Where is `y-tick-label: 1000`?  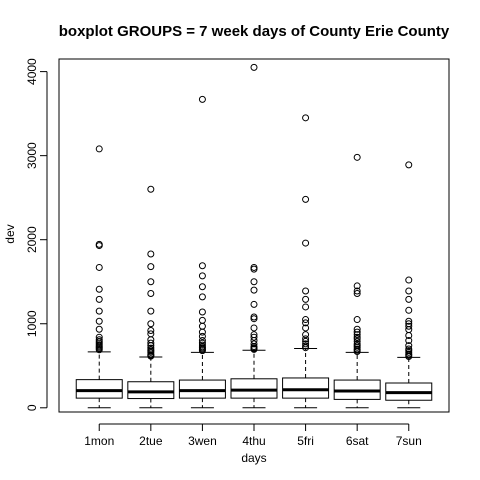 y-tick-label: 1000 is located at coordinates (32, 323).